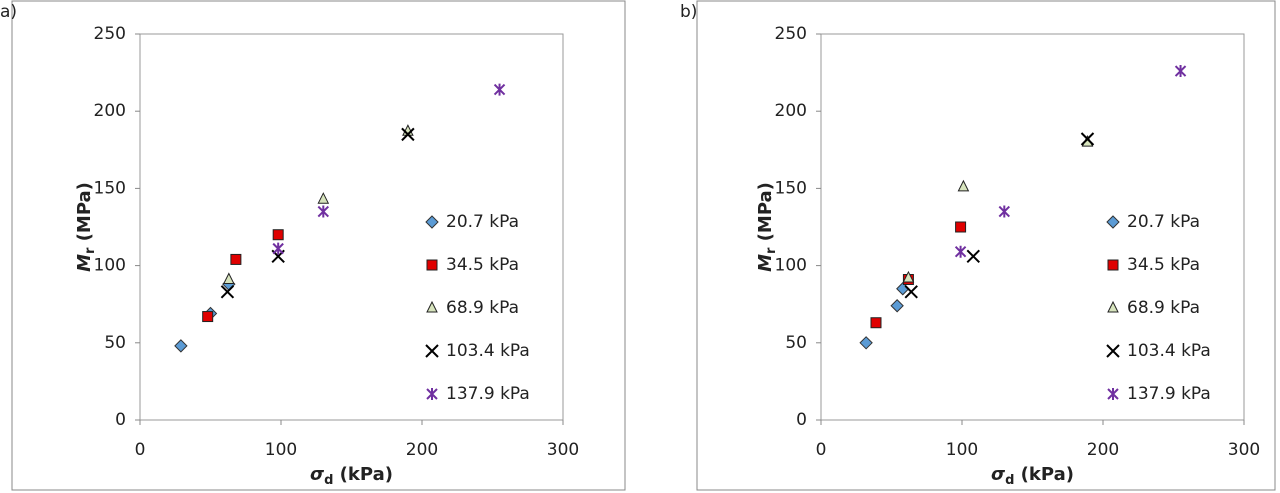  I want to click on panel-label: a), so click(8, 12).